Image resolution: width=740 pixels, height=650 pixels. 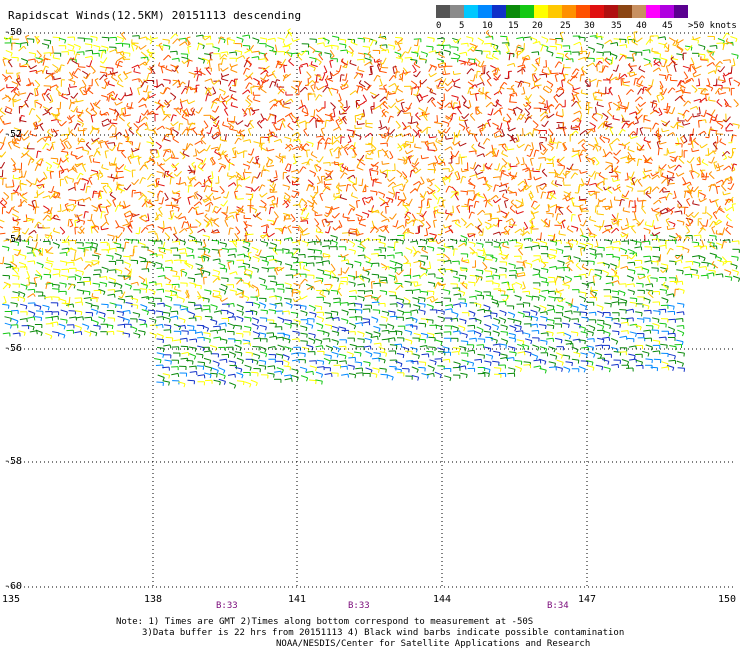 What do you see at coordinates (541, 11) in the screenshot?
I see `scale-swatch` at bounding box center [541, 11].